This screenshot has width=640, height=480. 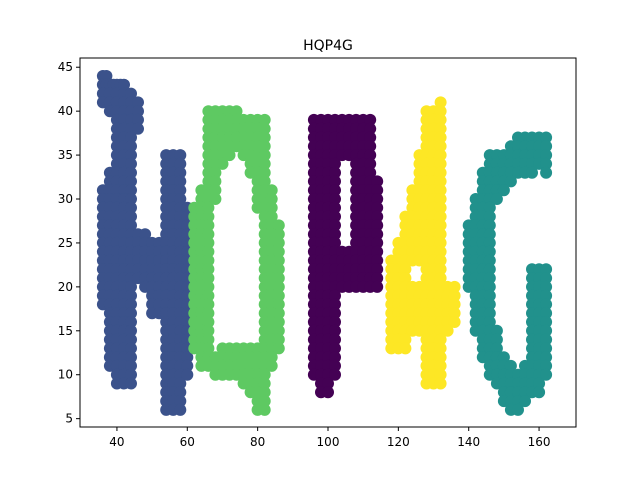 What do you see at coordinates (65, 111) in the screenshot?
I see `y-tick-label: 40` at bounding box center [65, 111].